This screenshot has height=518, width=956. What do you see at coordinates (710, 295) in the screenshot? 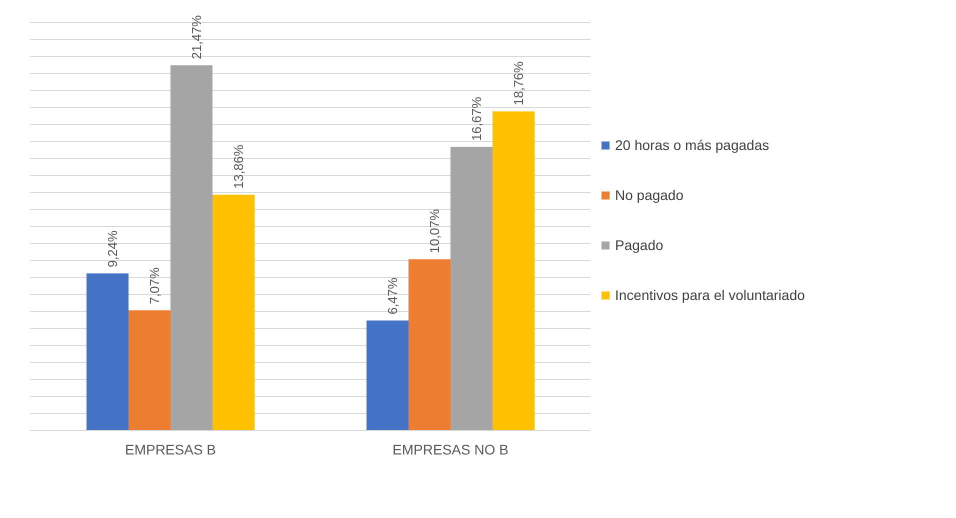
I see `legend-label: Incentivos para el voluntariado` at bounding box center [710, 295].